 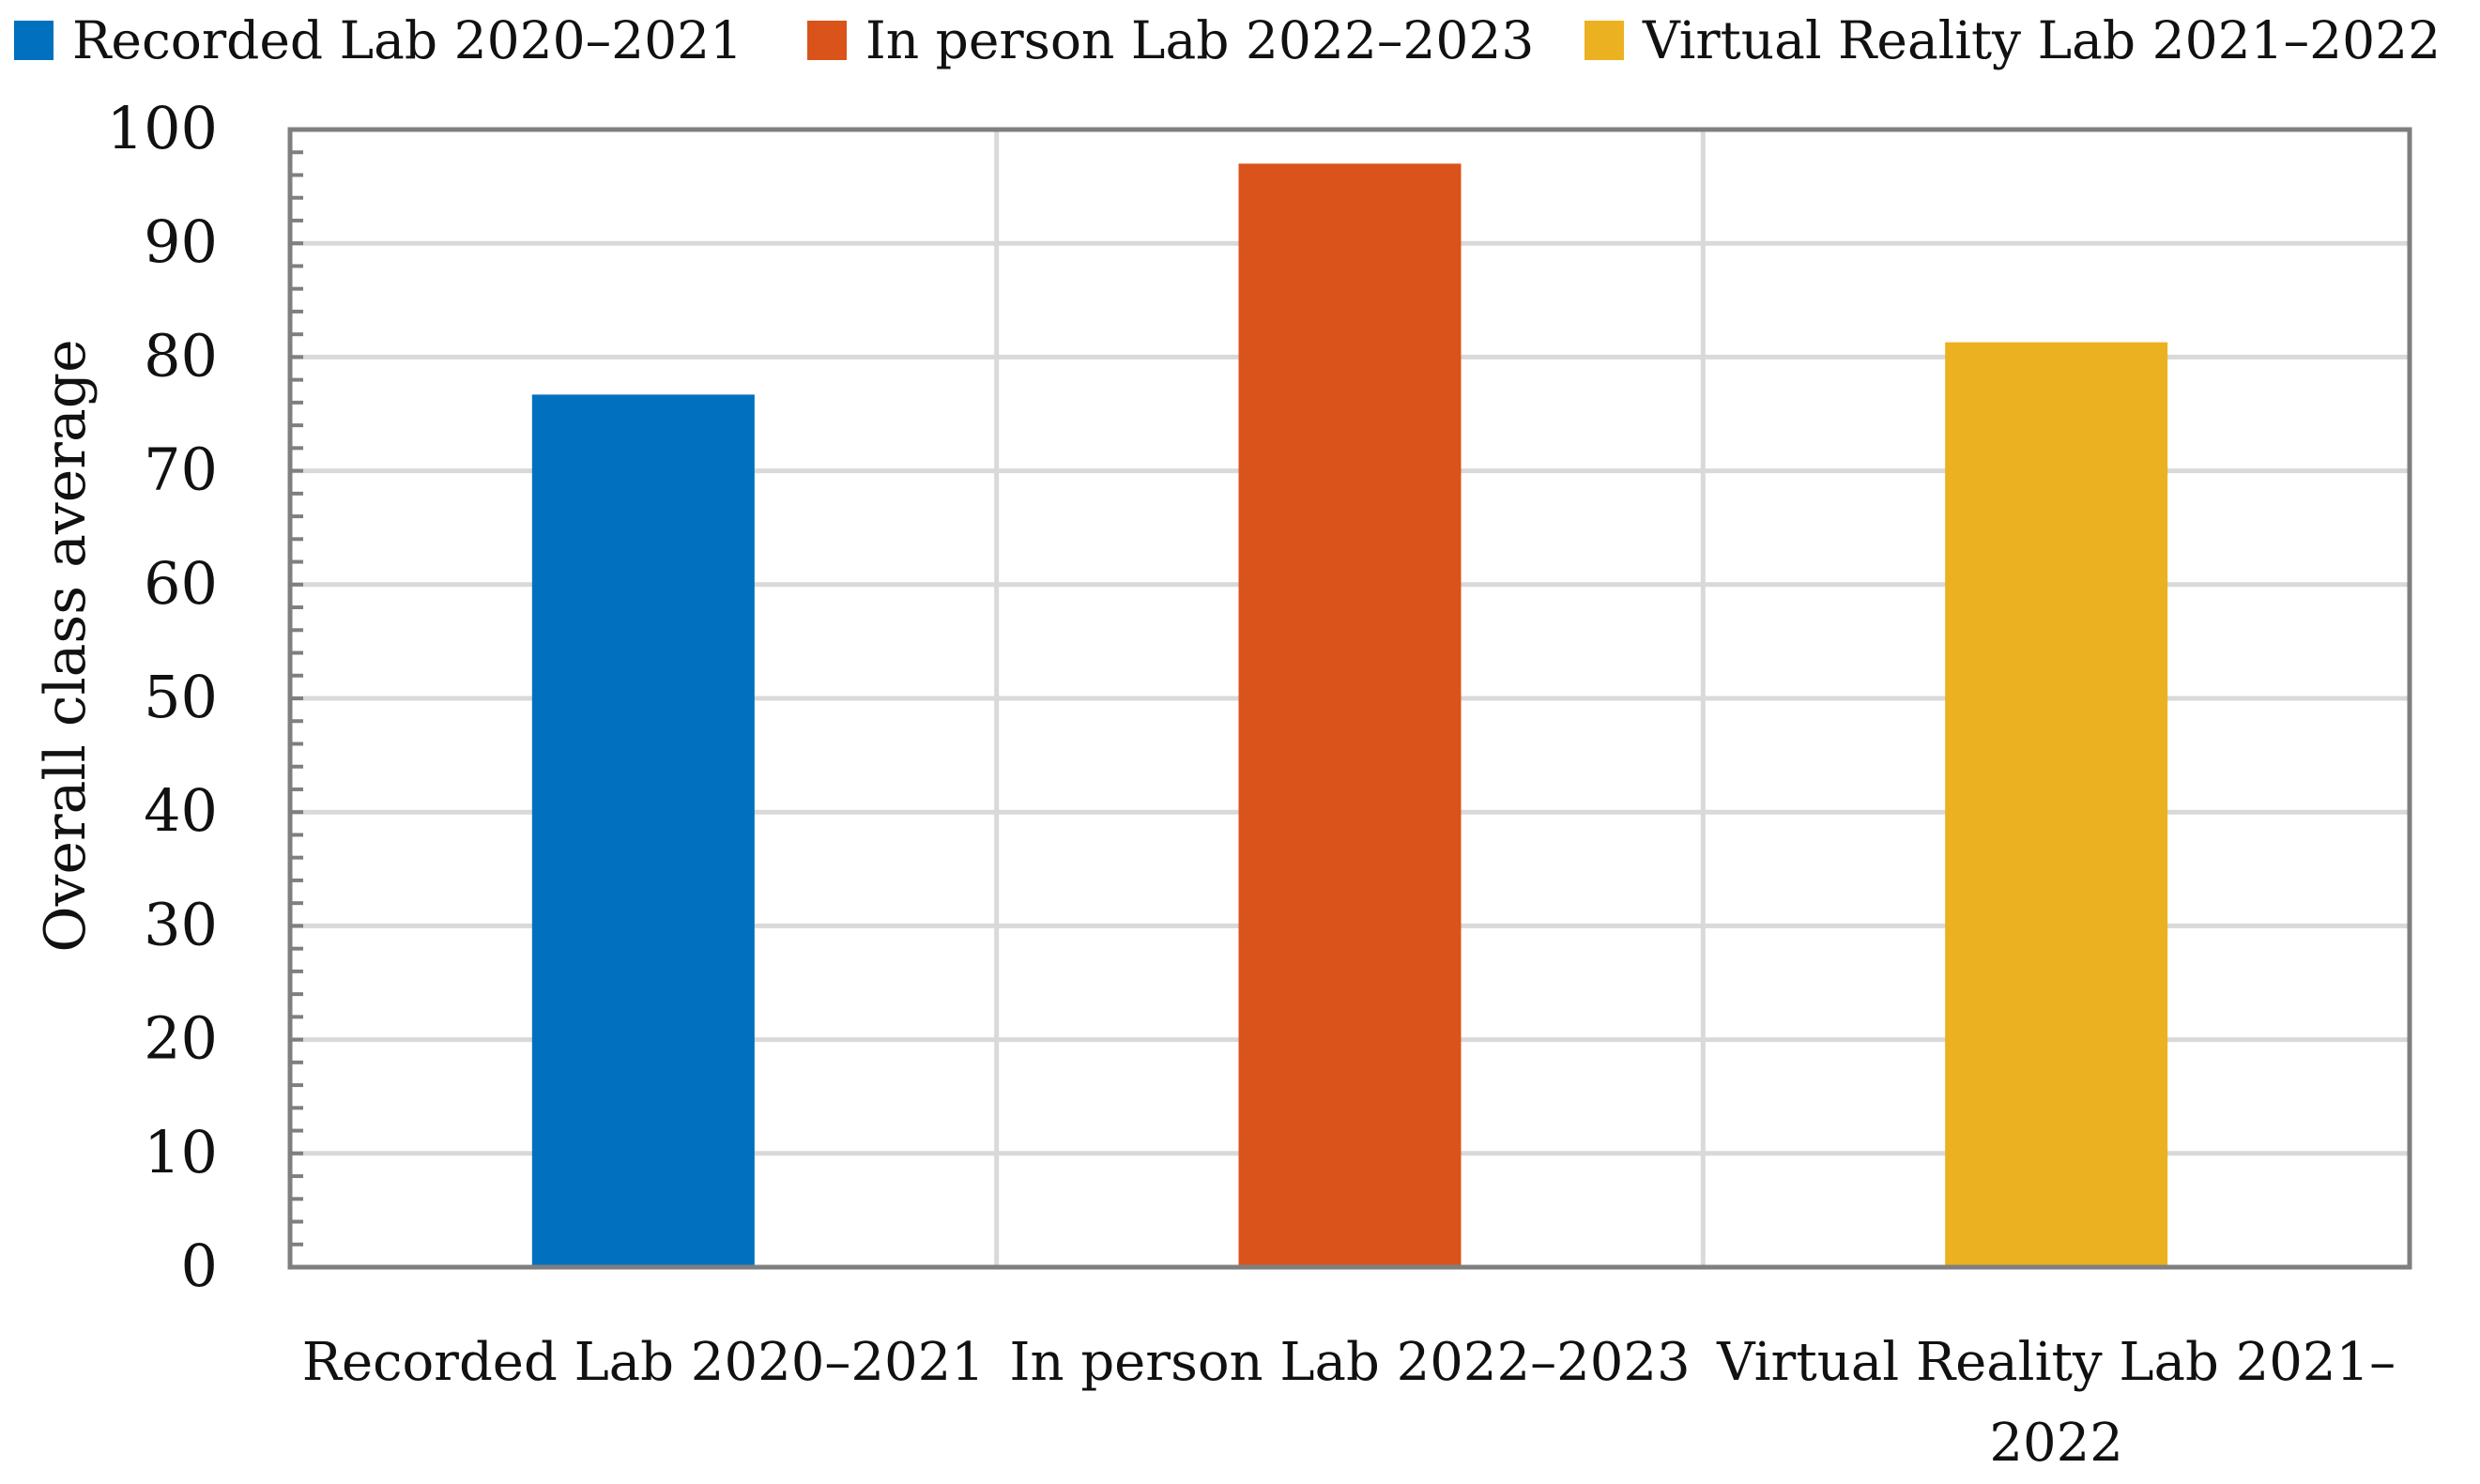 I want to click on y-tick-label: 10, so click(x=181, y=1152).